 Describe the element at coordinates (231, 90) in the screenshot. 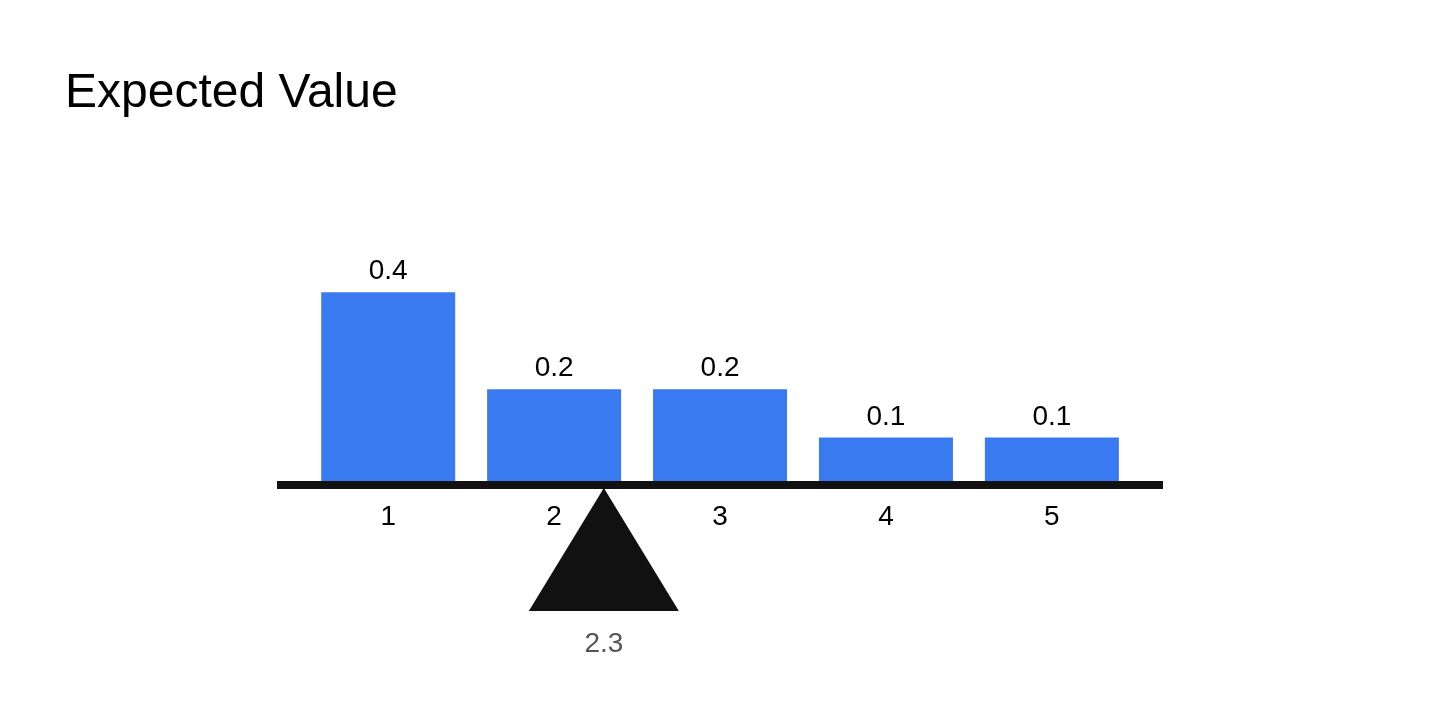

I see `chart-title: Expected Value` at that location.